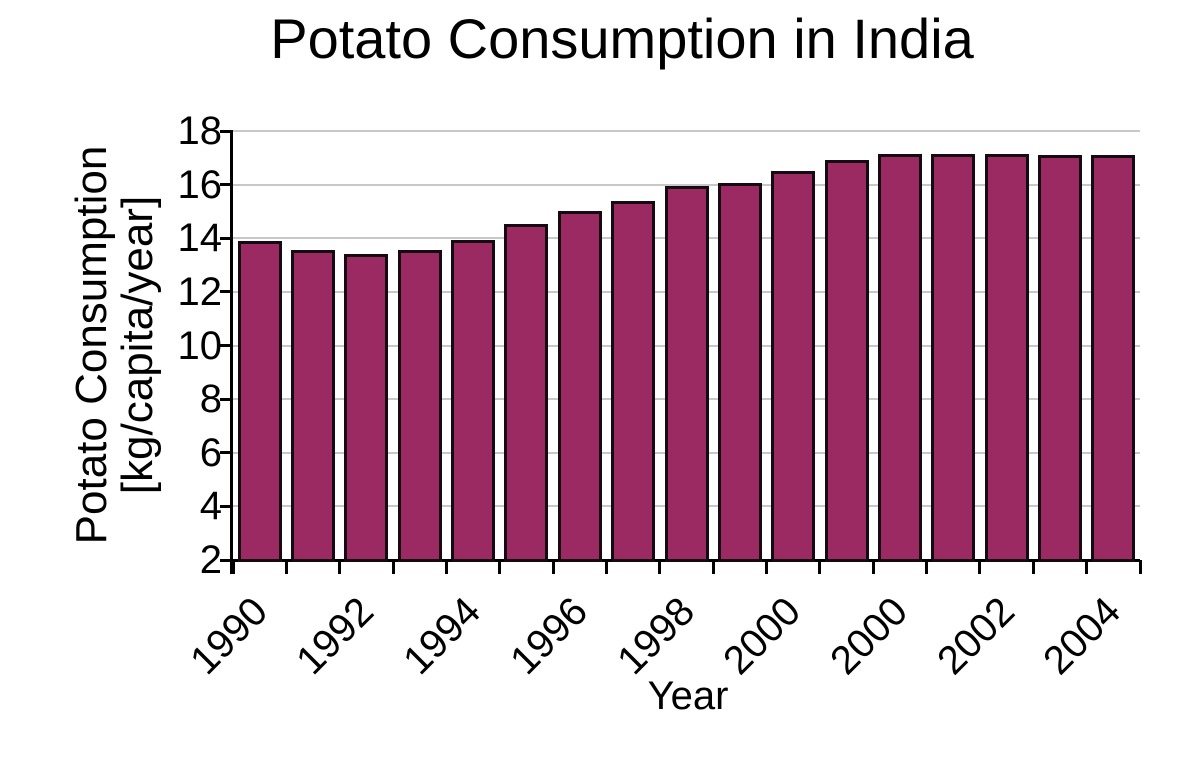 The width and height of the screenshot is (1200, 776). What do you see at coordinates (91, 345) in the screenshot?
I see `y-axis-title-line1: Potato Consumption` at bounding box center [91, 345].